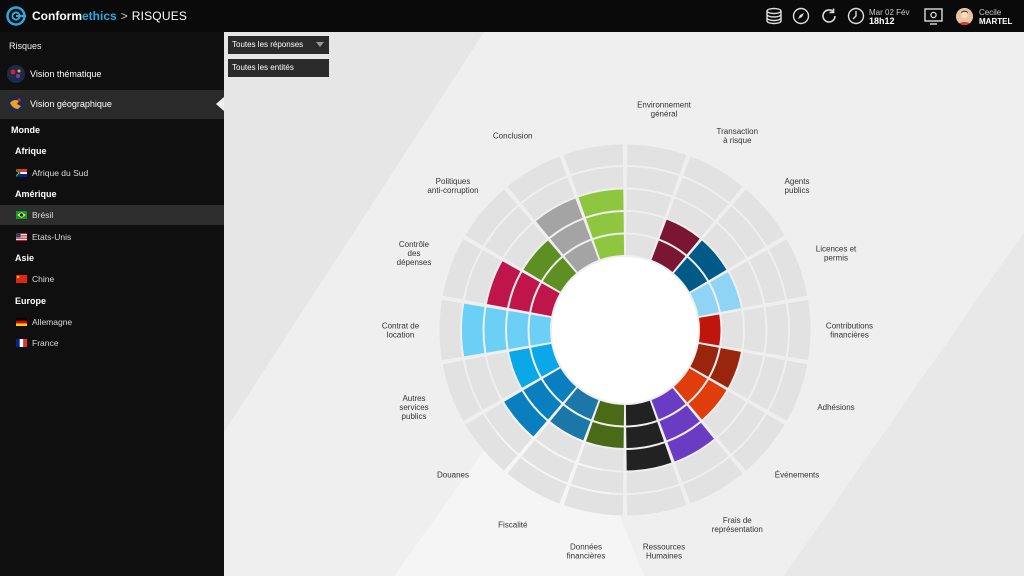  I want to click on chevron-down-icon, so click(320, 44).